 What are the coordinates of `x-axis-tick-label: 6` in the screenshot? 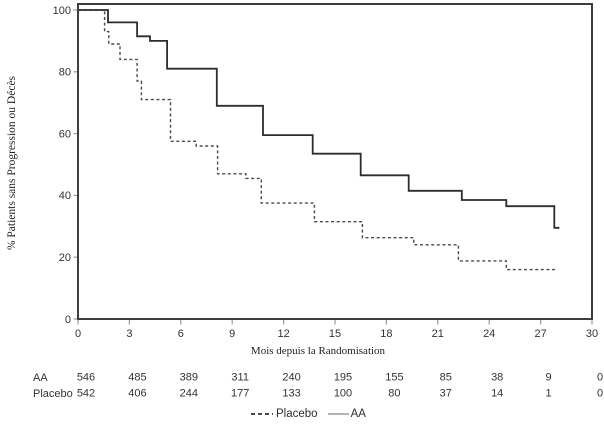 It's located at (181, 334).